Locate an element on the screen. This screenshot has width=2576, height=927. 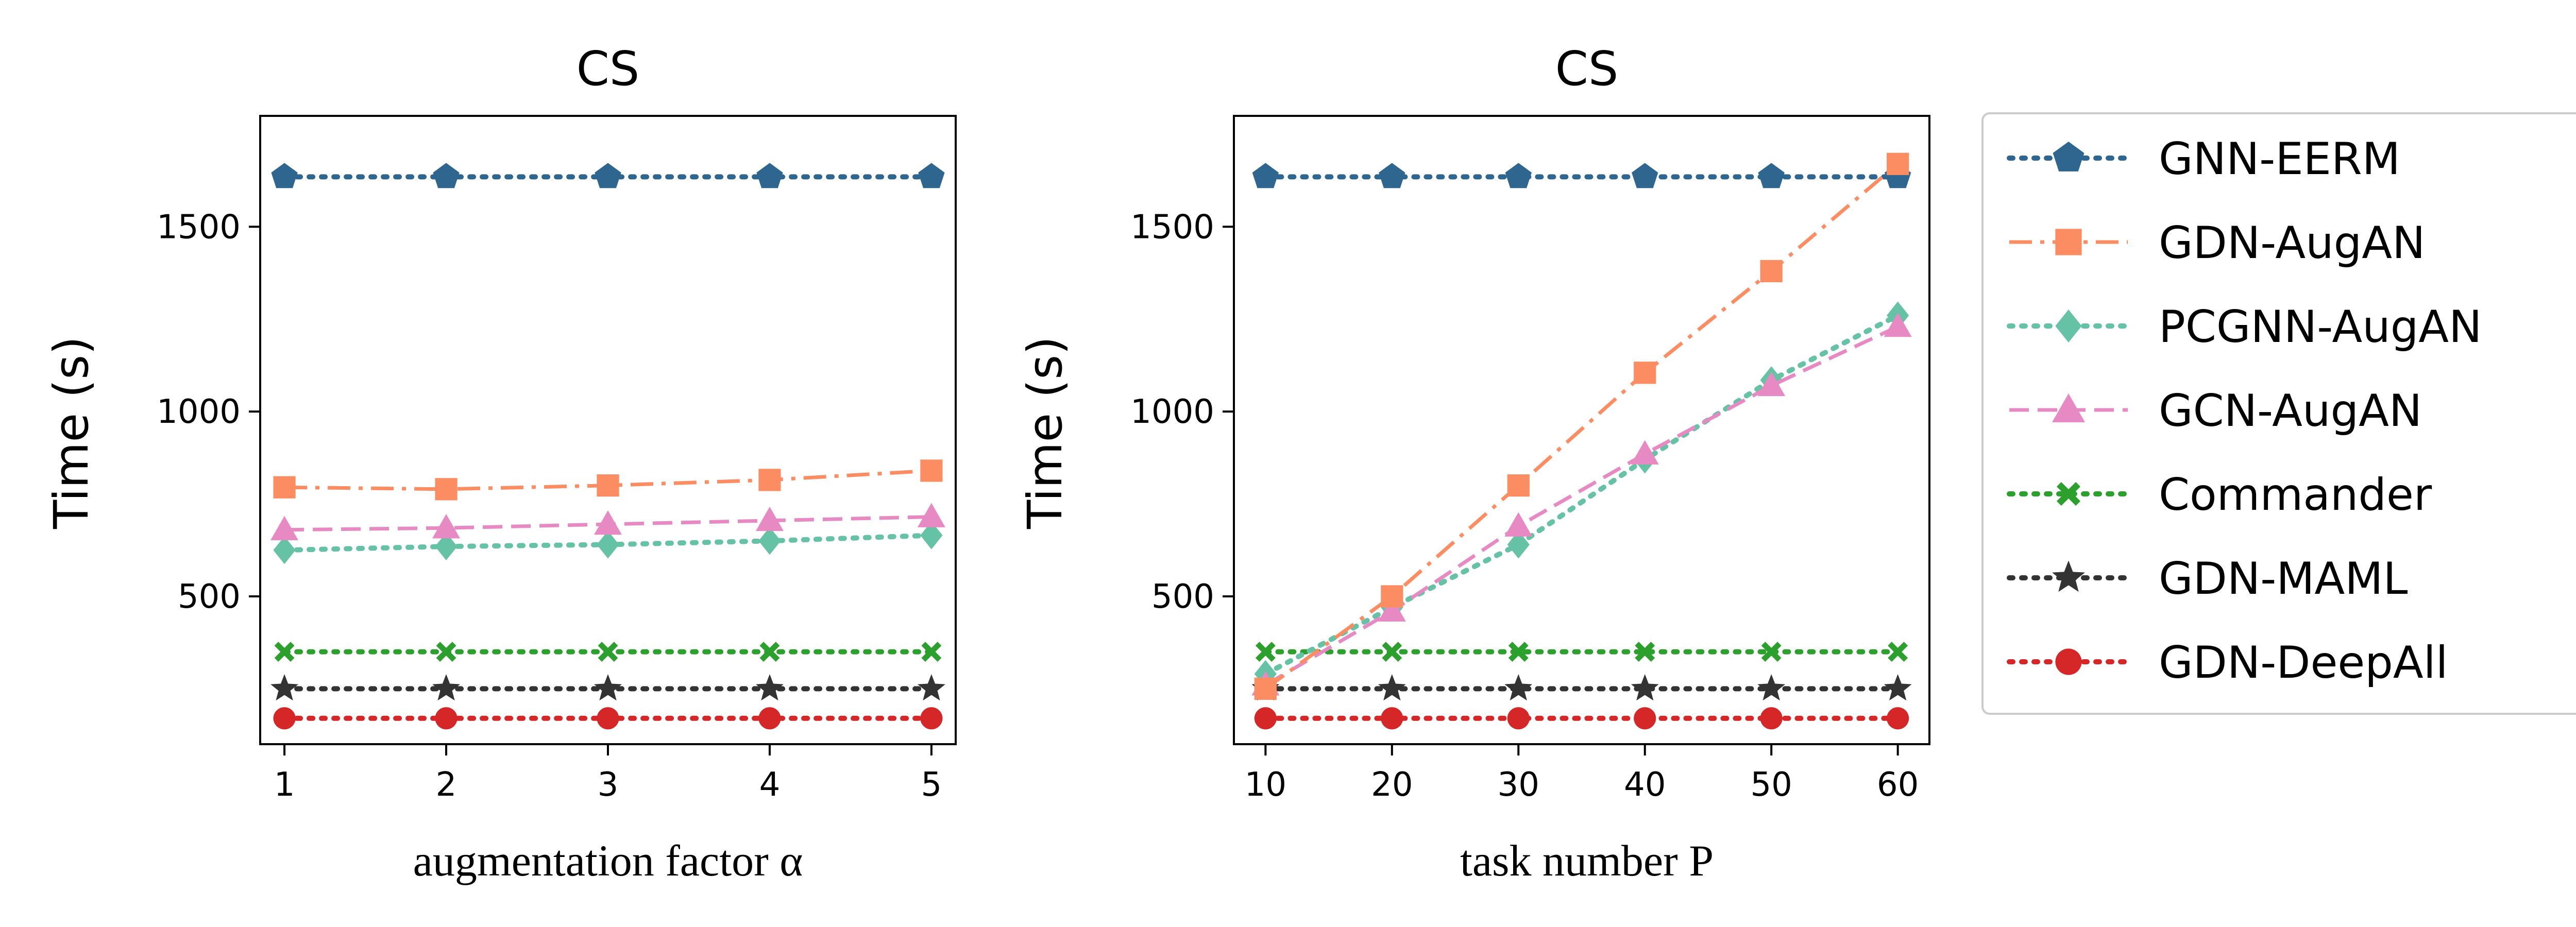
left-x-tick-label: 5 is located at coordinates (932, 785).